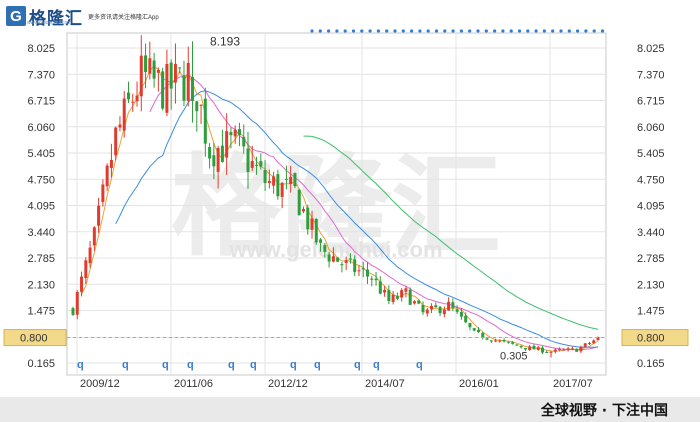 The image size is (700, 422). I want to click on x-tick-label: 2017/07, so click(573, 384).